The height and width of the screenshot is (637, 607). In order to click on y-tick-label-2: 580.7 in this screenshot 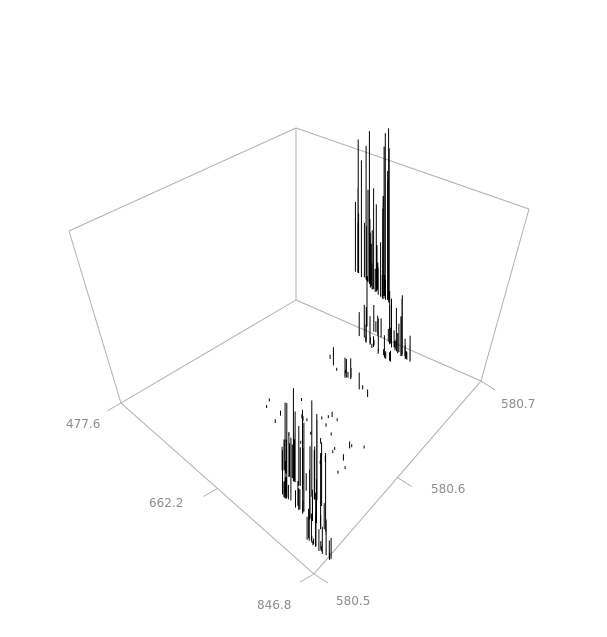, I will do `click(518, 404)`.